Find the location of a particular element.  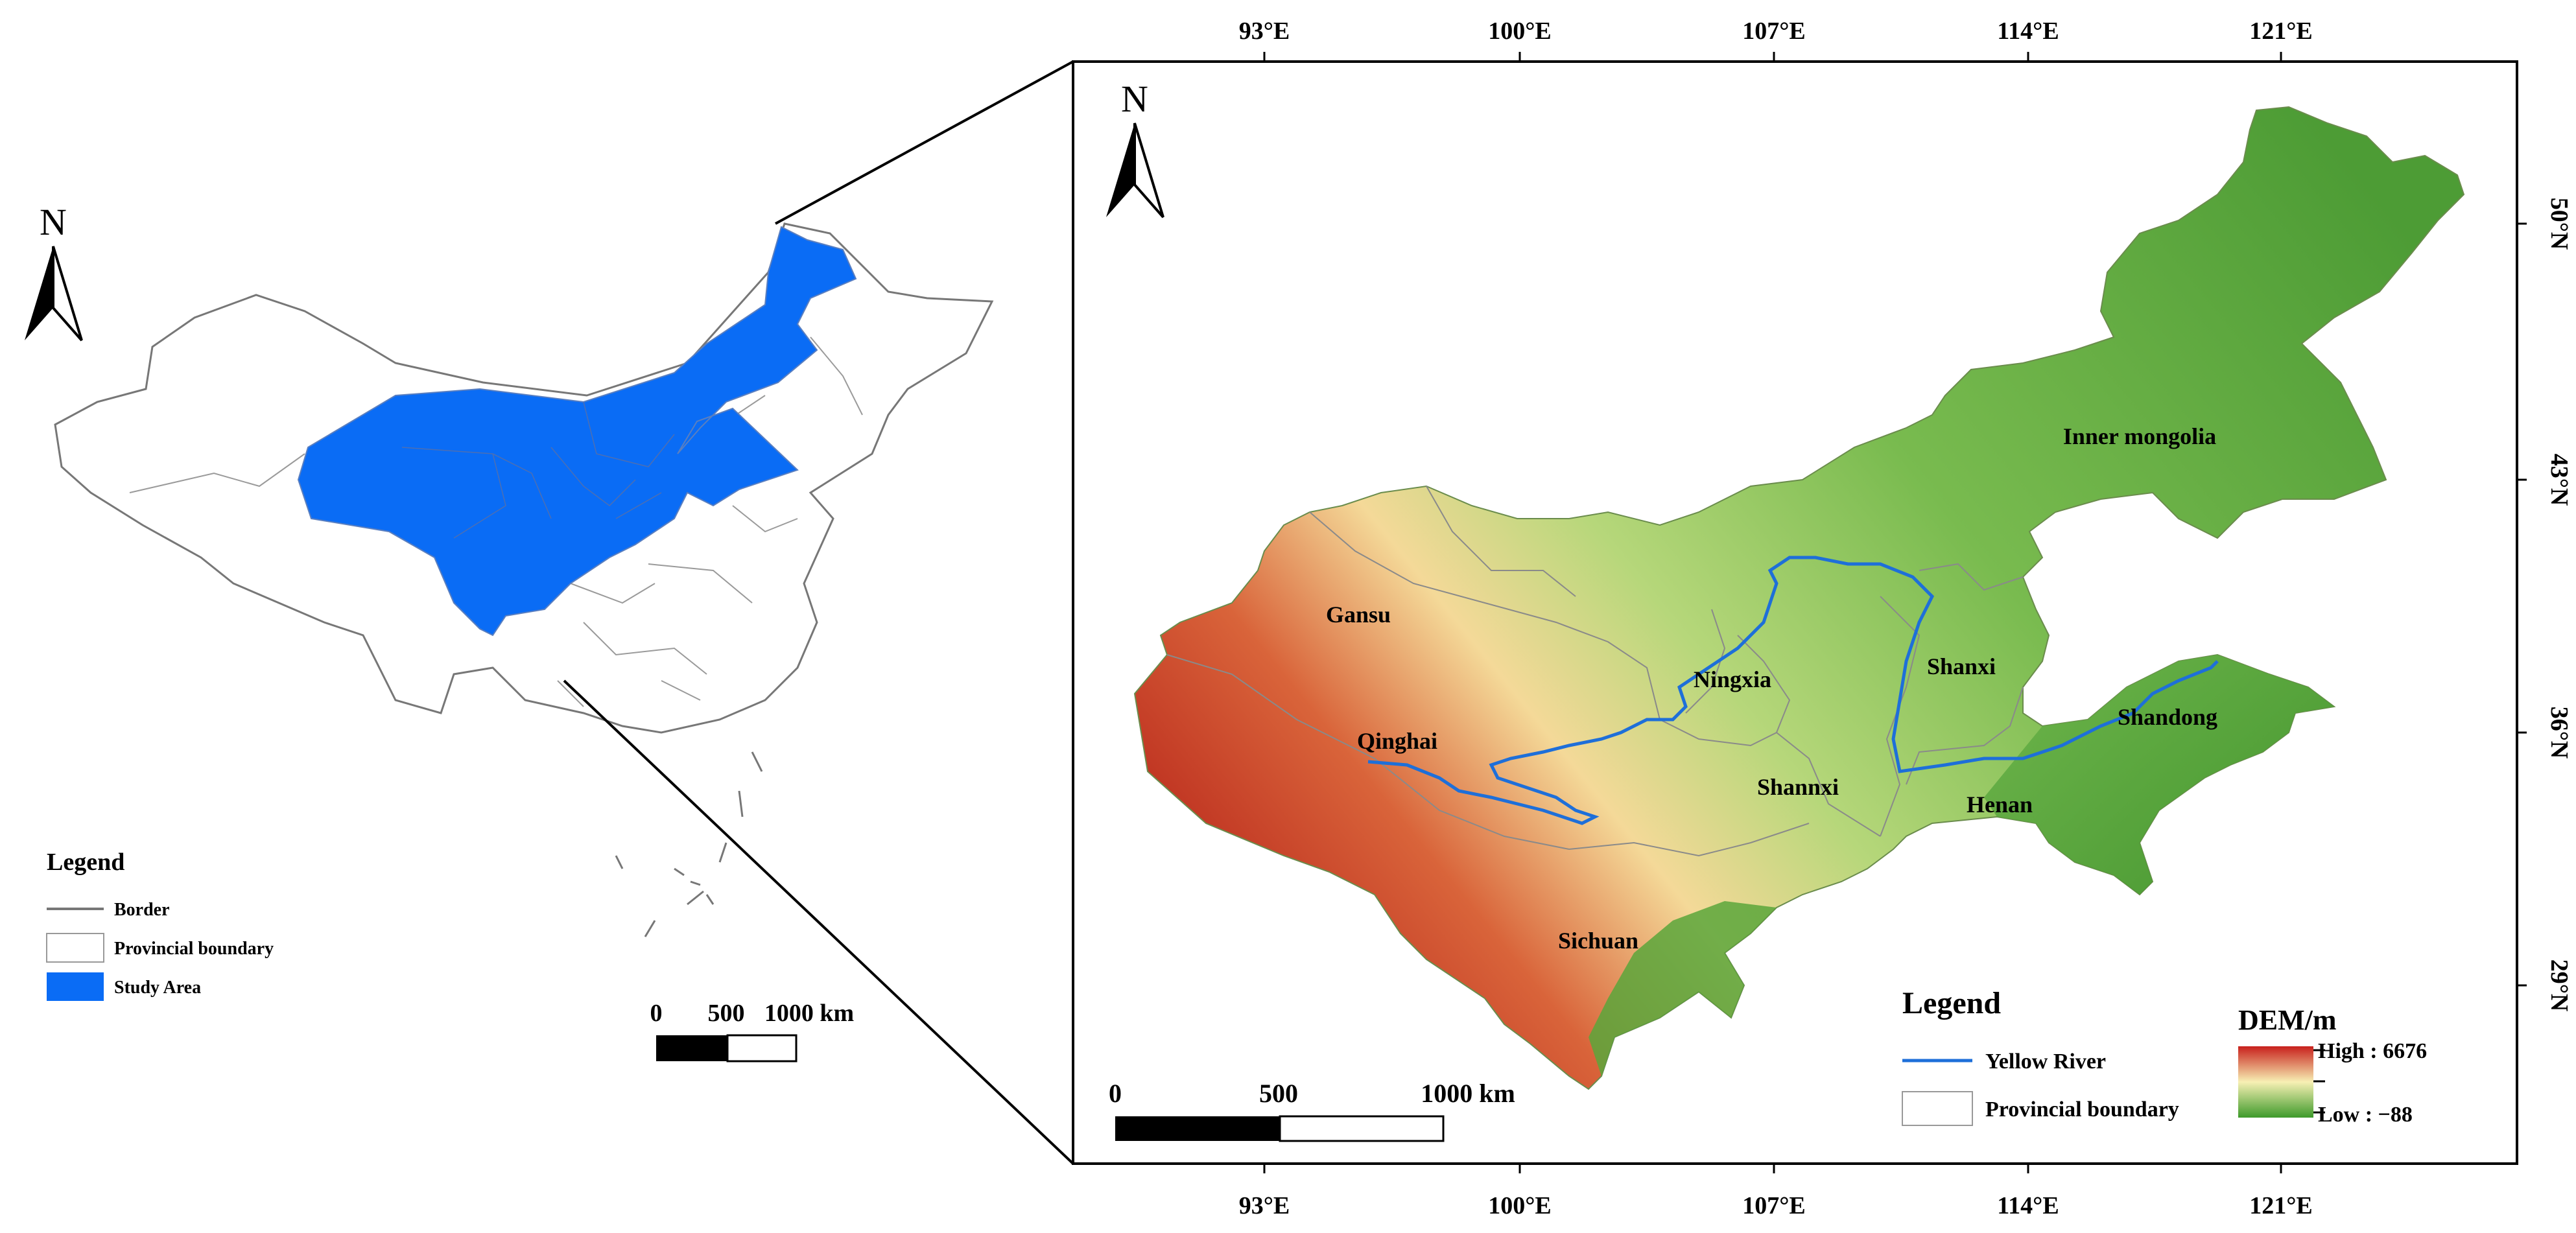

dem-color-ramp is located at coordinates (2275, 1082).